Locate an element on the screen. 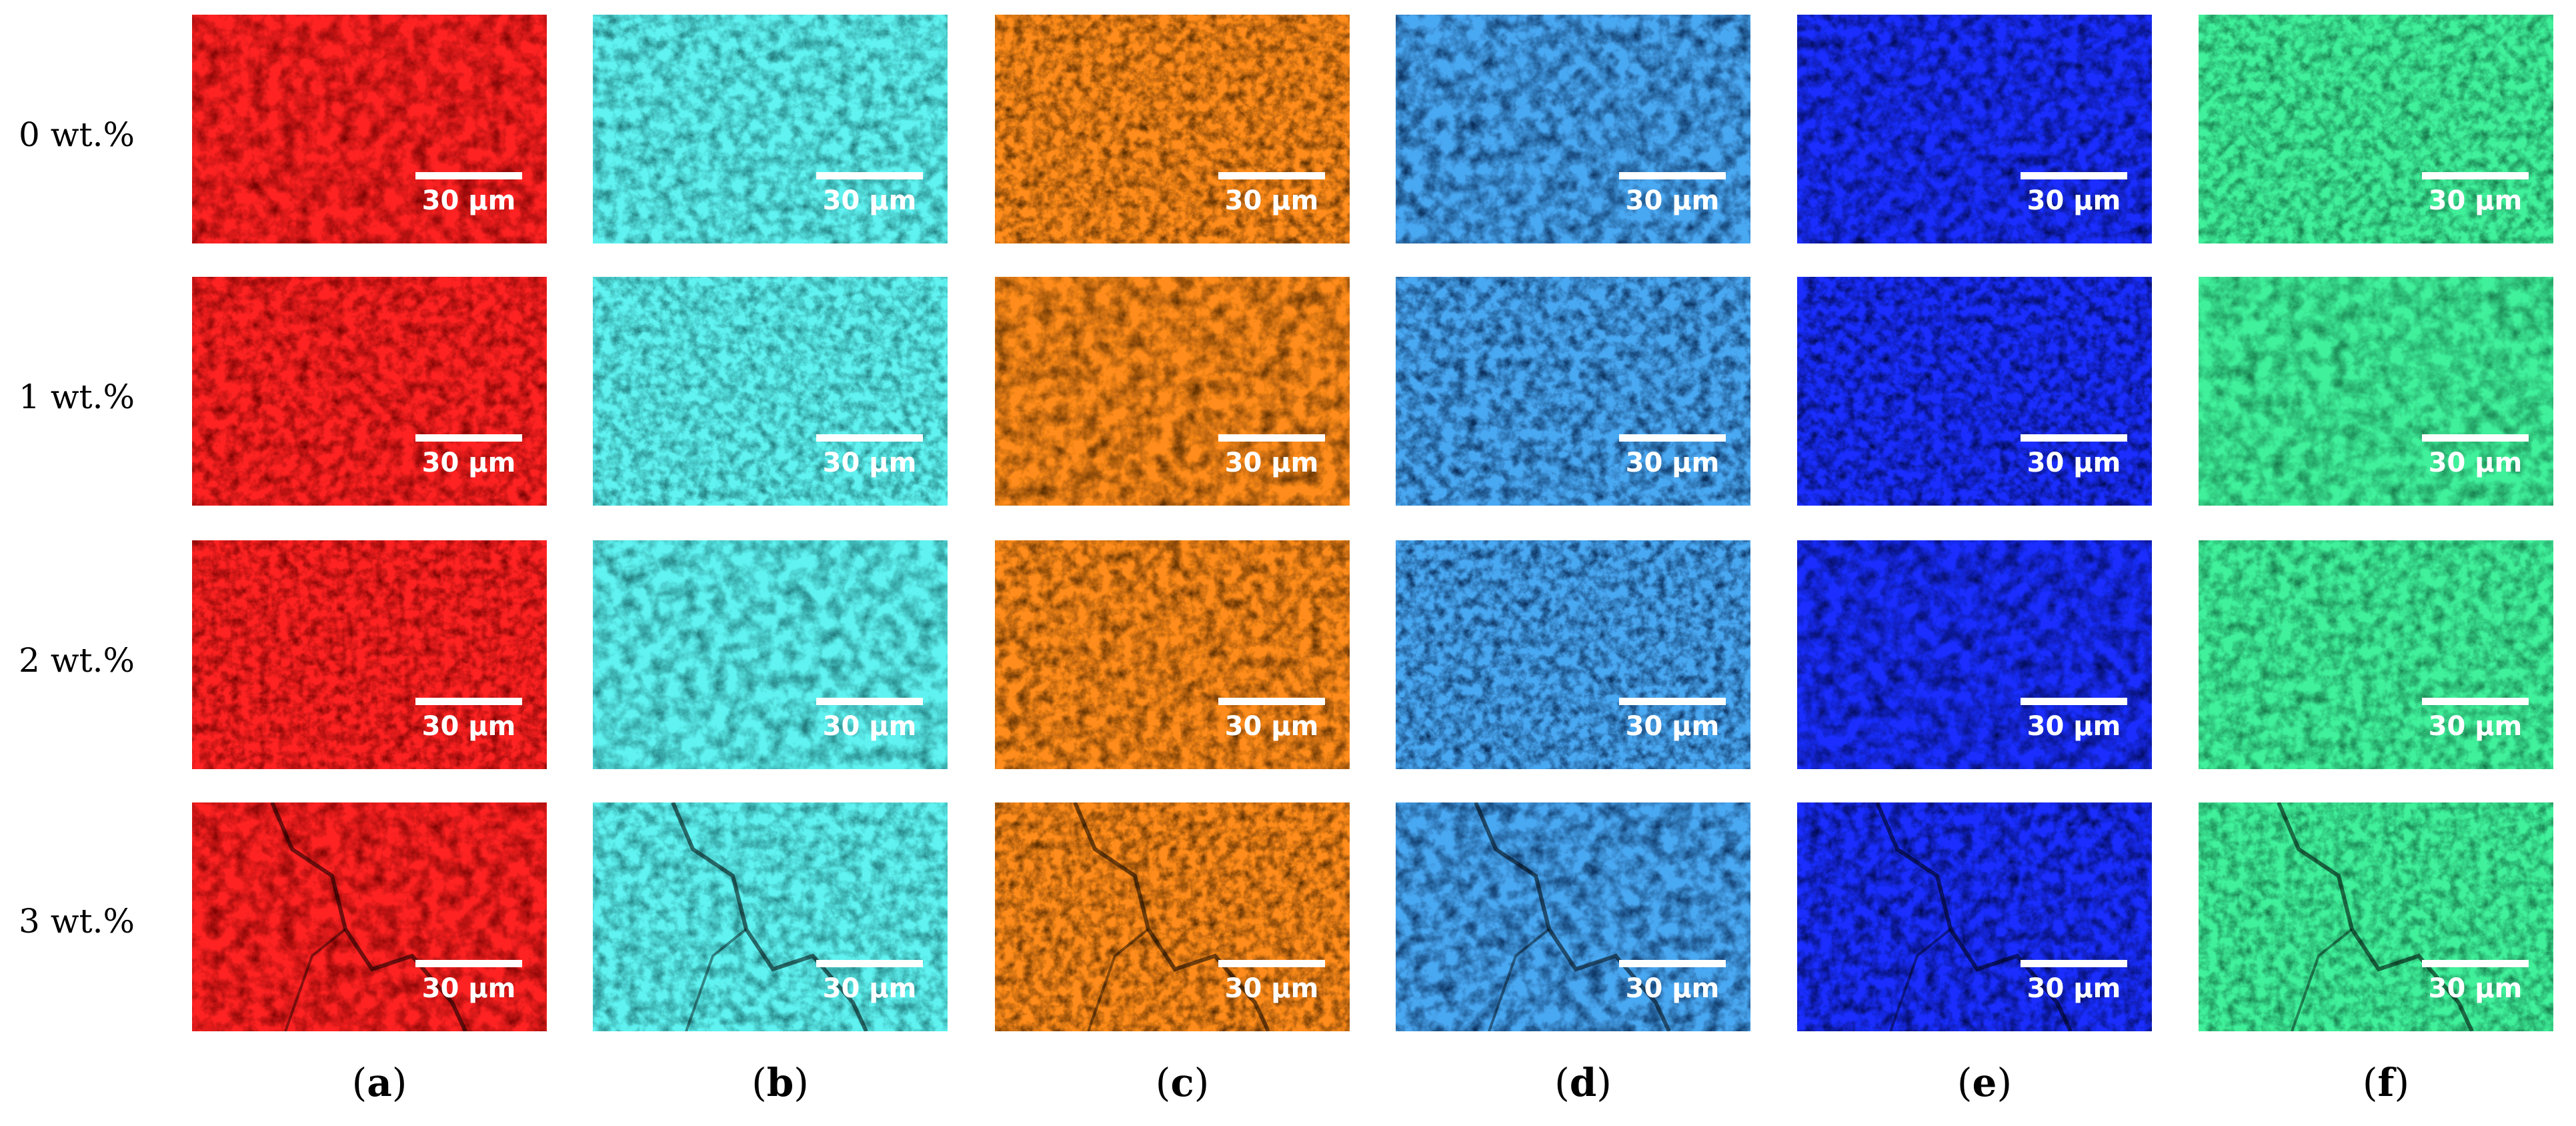 The width and height of the screenshot is (2576, 1126). map-panel-d-2wt: 30 µm is located at coordinates (1573, 654).